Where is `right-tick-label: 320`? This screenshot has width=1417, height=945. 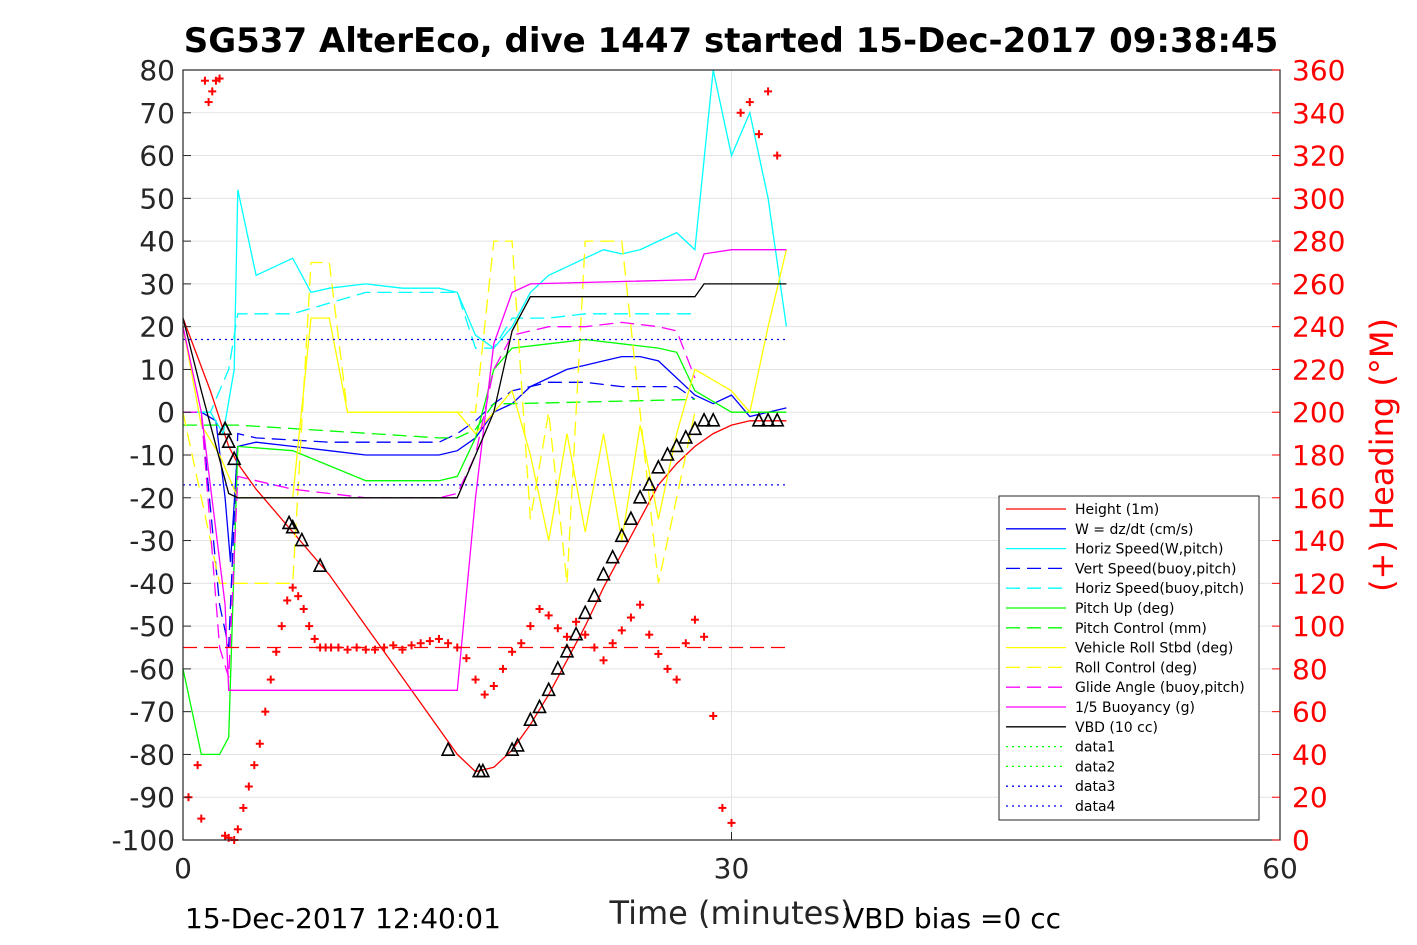 right-tick-label: 320 is located at coordinates (1318, 156).